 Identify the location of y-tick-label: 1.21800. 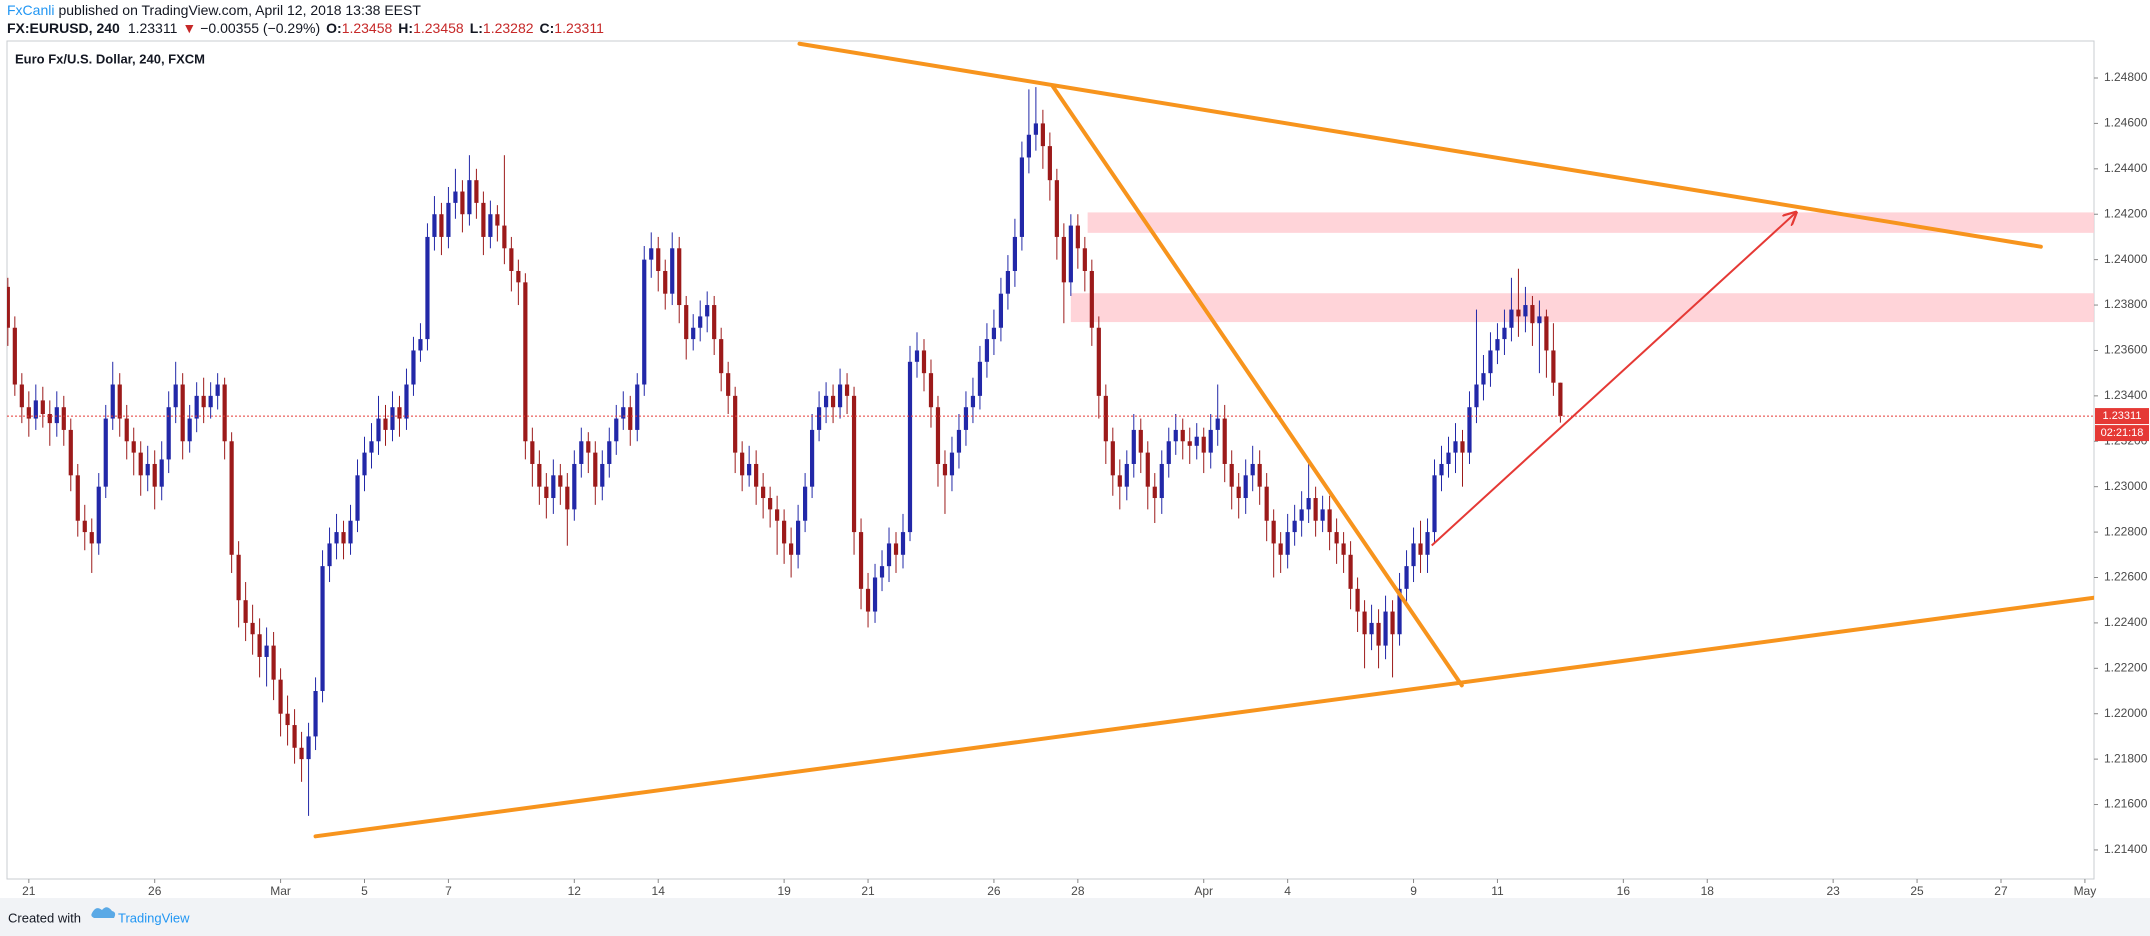
(2126, 758).